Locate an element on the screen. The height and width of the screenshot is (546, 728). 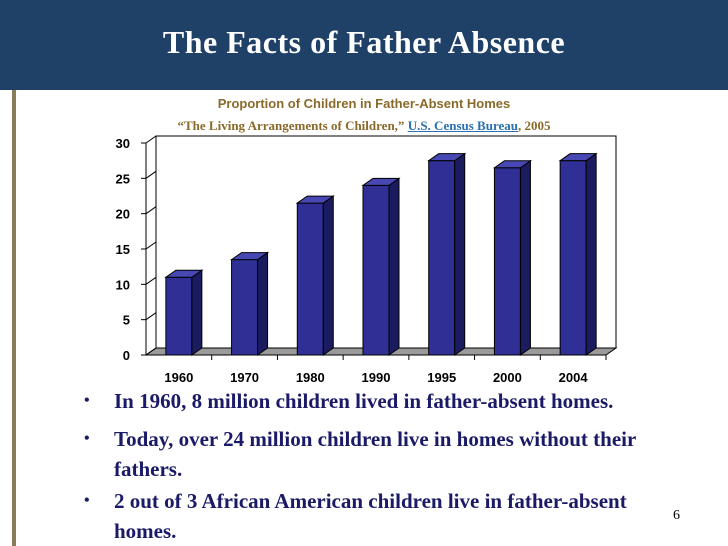
y-tick-label: 0 is located at coordinates (126, 355).